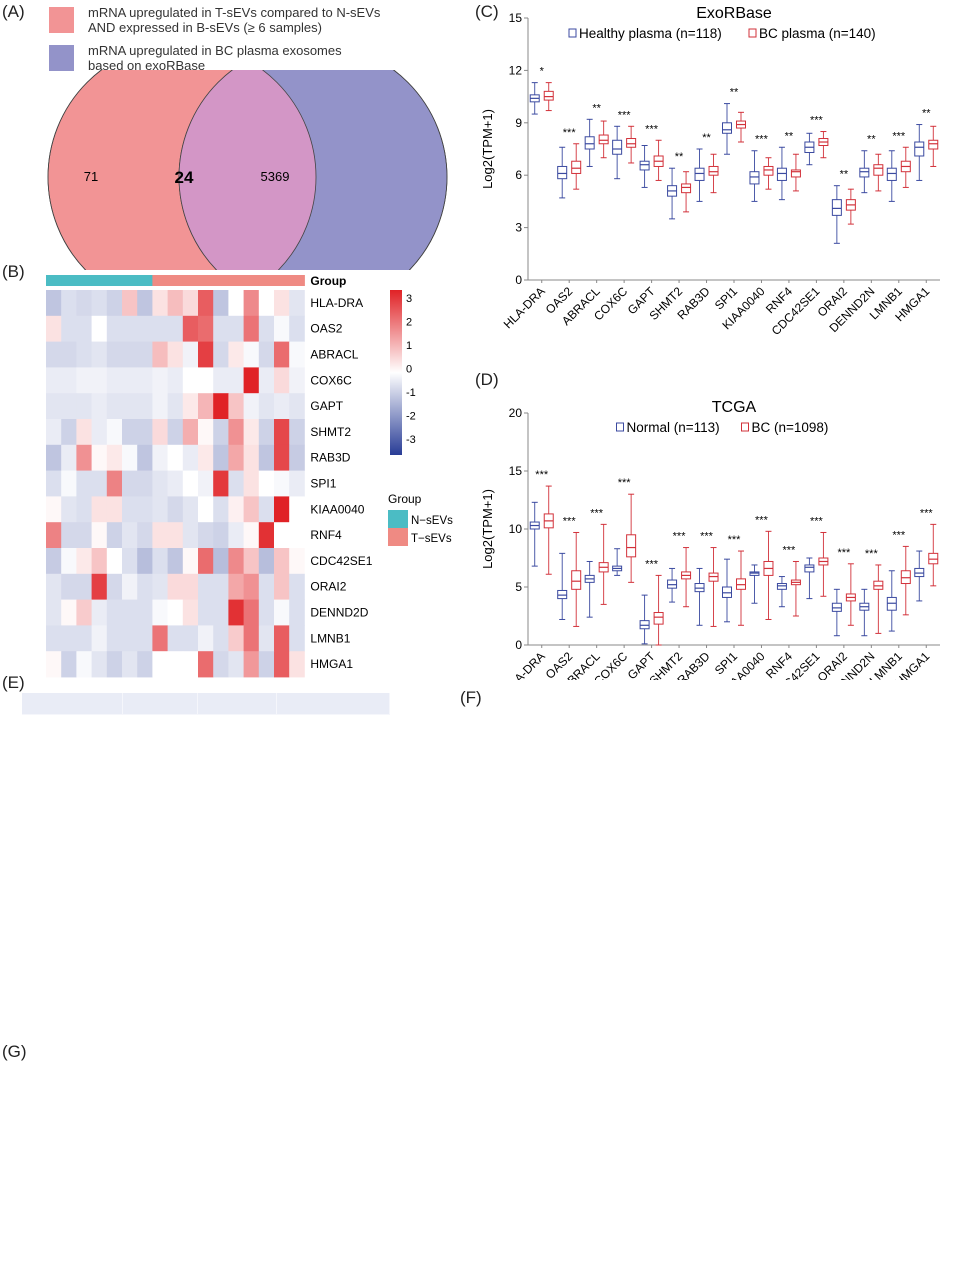 The image size is (973, 1267). What do you see at coordinates (205, 27) in the screenshot?
I see `legend-left-line2: AND expressed in B-sEVs (≥ 6 samples)` at bounding box center [205, 27].